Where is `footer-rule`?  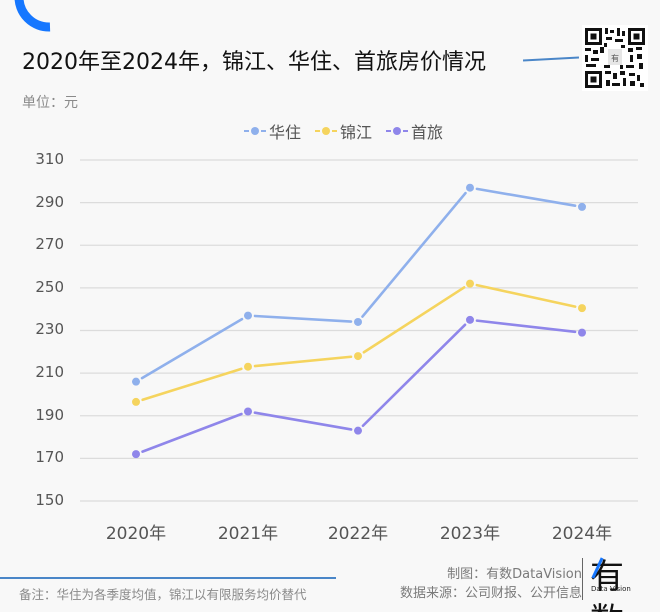 footer-rule is located at coordinates (168, 578).